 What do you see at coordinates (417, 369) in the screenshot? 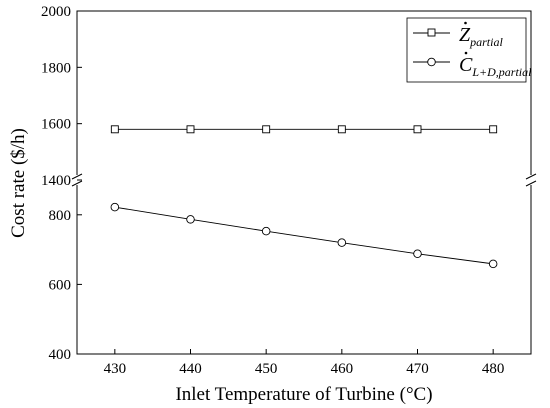
I see `x-tick-label-470: 470` at bounding box center [417, 369].